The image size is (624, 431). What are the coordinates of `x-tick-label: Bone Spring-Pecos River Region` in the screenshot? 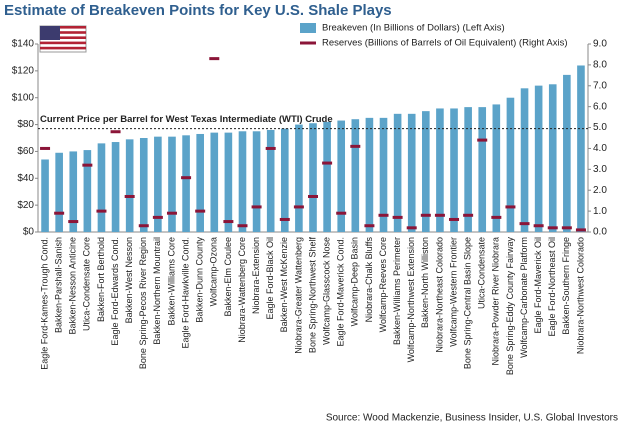 It's located at (143, 303).